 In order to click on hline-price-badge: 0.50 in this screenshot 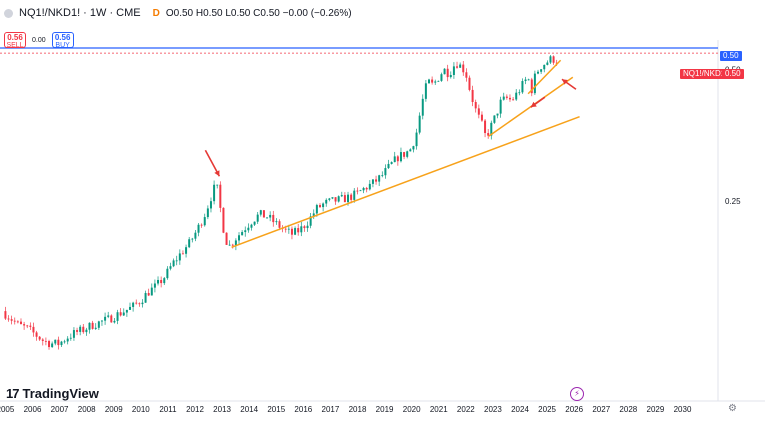, I will do `click(731, 56)`.